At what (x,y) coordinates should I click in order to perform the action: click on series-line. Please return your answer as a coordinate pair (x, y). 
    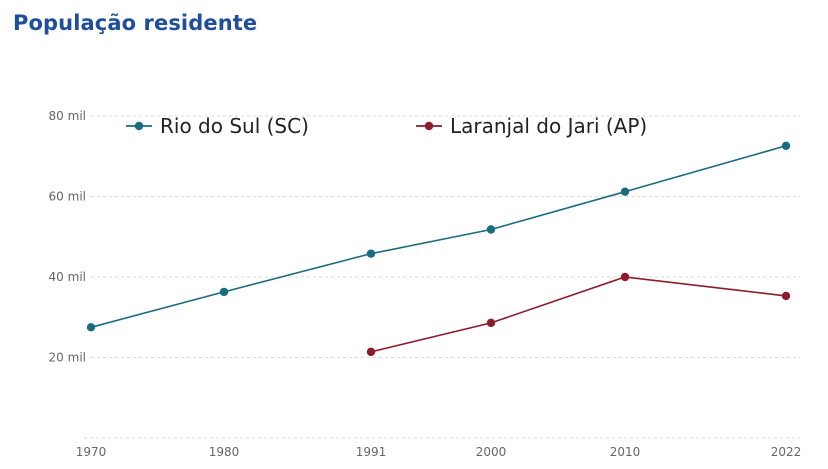
    Looking at the image, I should click on (578, 314).